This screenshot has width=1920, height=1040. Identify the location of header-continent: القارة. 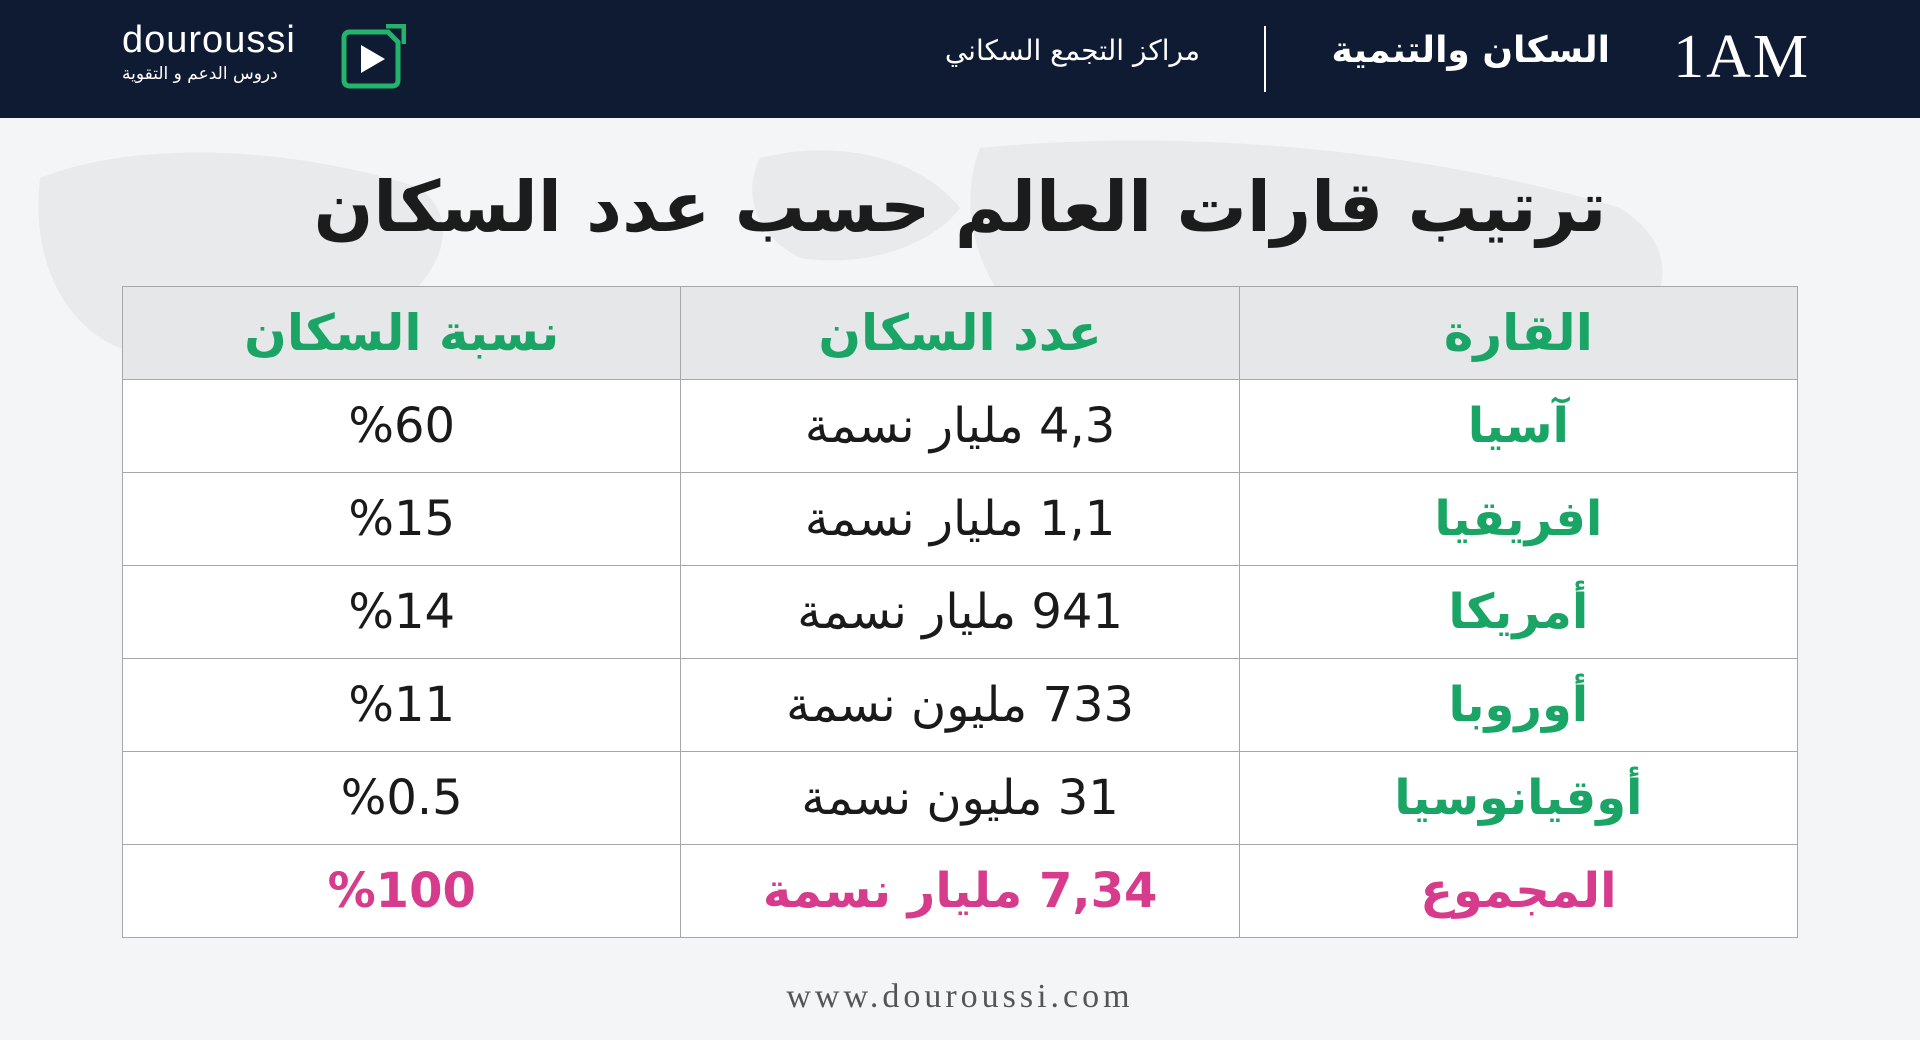
(1518, 333).